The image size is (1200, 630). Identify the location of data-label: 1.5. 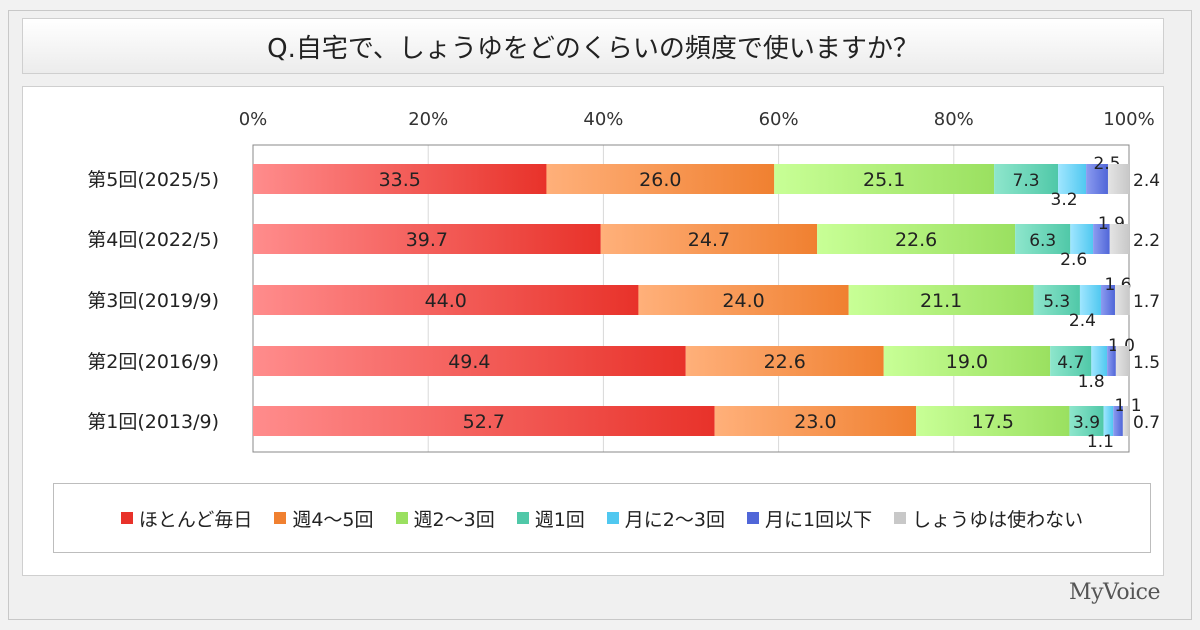
(1146, 363).